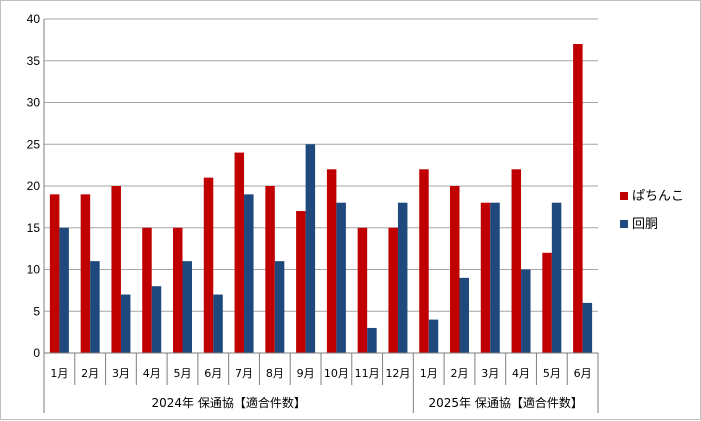 Image resolution: width=701 pixels, height=421 pixels. Describe the element at coordinates (367, 373) in the screenshot. I see `x-category-label: 11月` at that location.